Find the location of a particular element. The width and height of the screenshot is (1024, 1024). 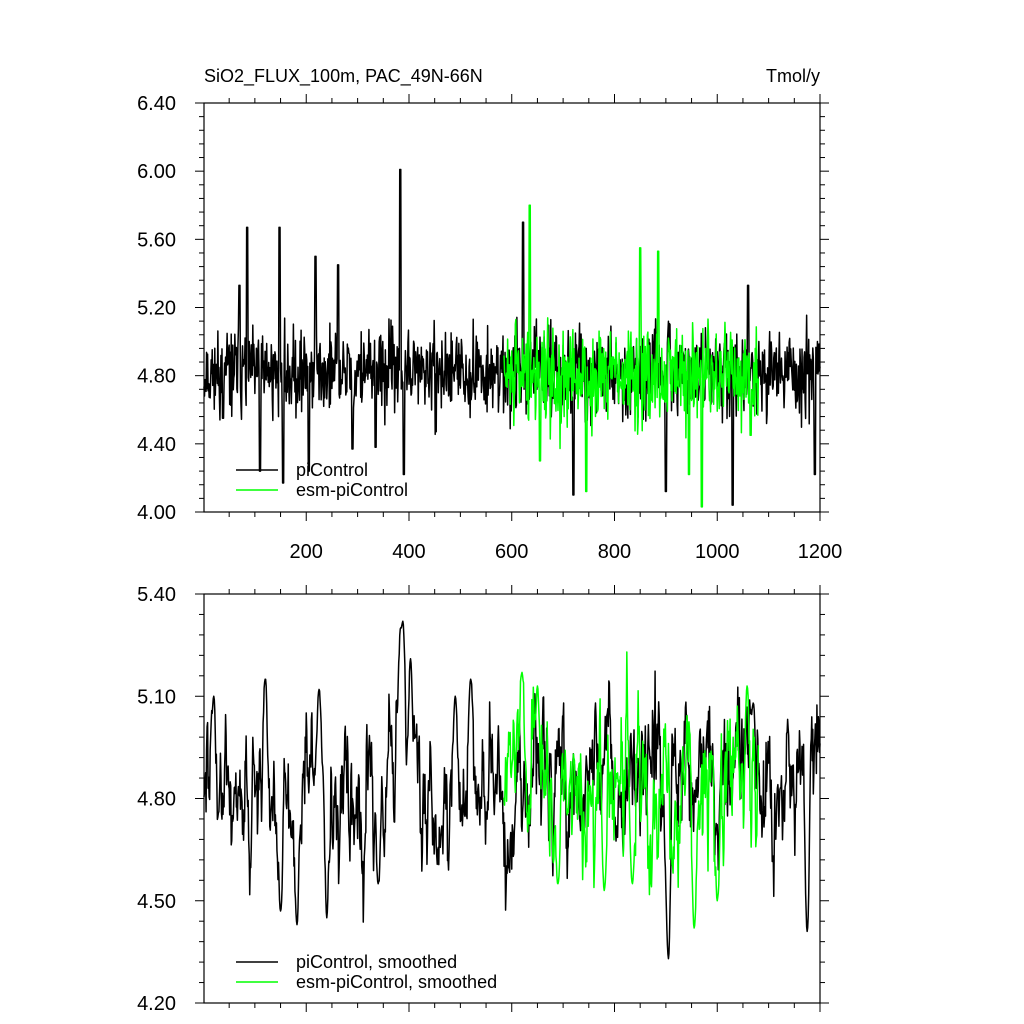

series-line-esm-picontrol is located at coordinates (631, 356).